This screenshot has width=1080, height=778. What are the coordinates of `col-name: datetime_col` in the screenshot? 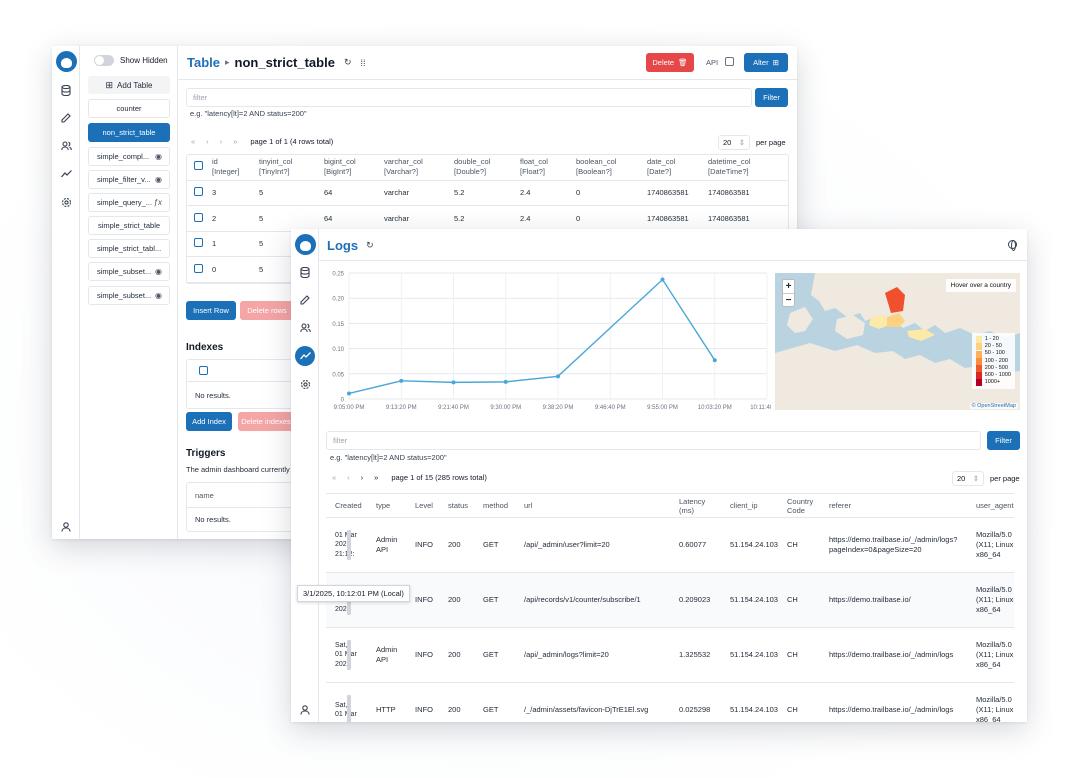 It's located at (729, 161).